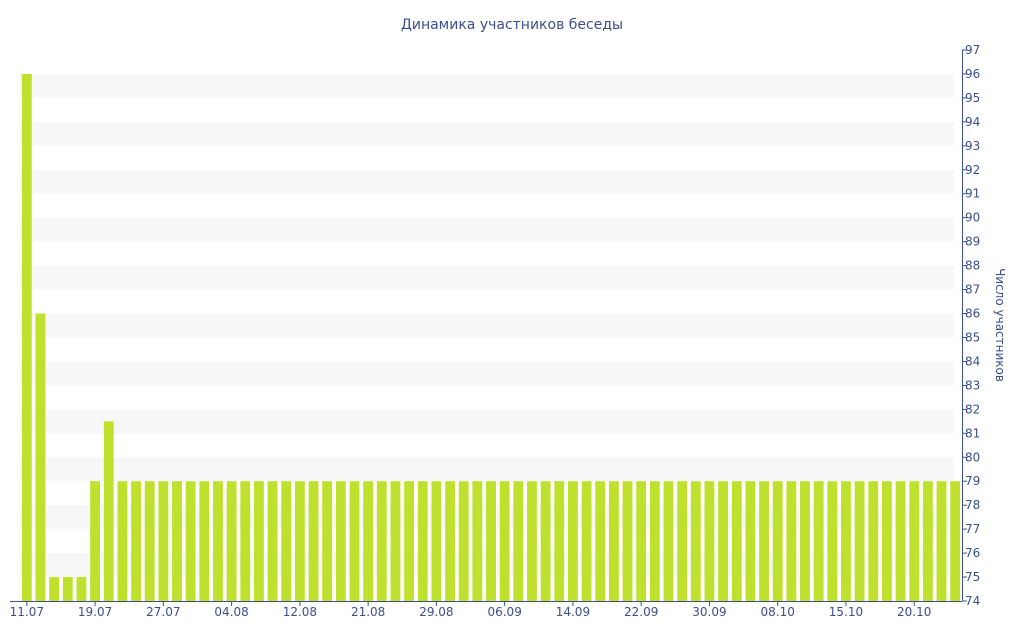  What do you see at coordinates (846, 612) in the screenshot?
I see `x-tick-label: 15.10` at bounding box center [846, 612].